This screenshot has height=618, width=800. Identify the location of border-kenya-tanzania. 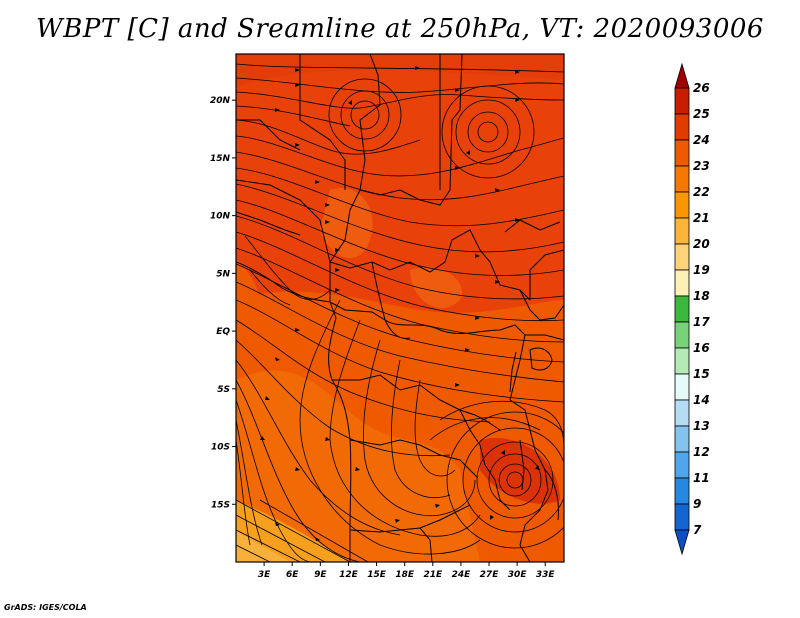
(544, 337).